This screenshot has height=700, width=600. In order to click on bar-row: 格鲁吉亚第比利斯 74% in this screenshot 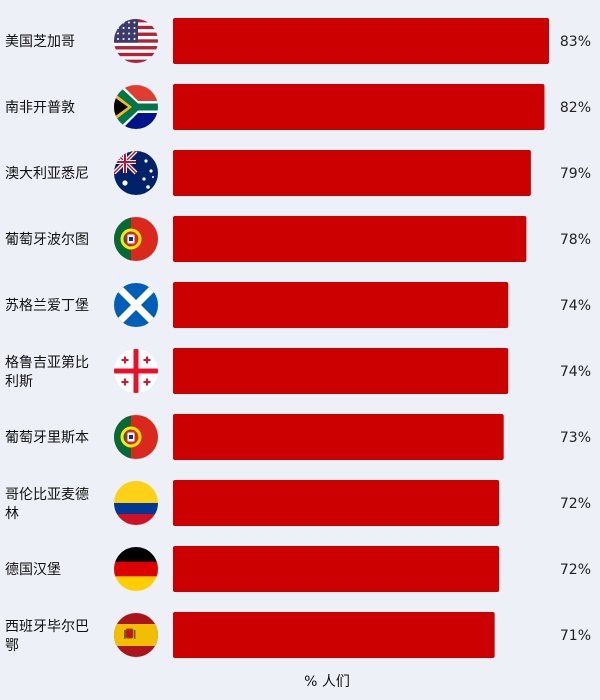, I will do `click(298, 371)`.